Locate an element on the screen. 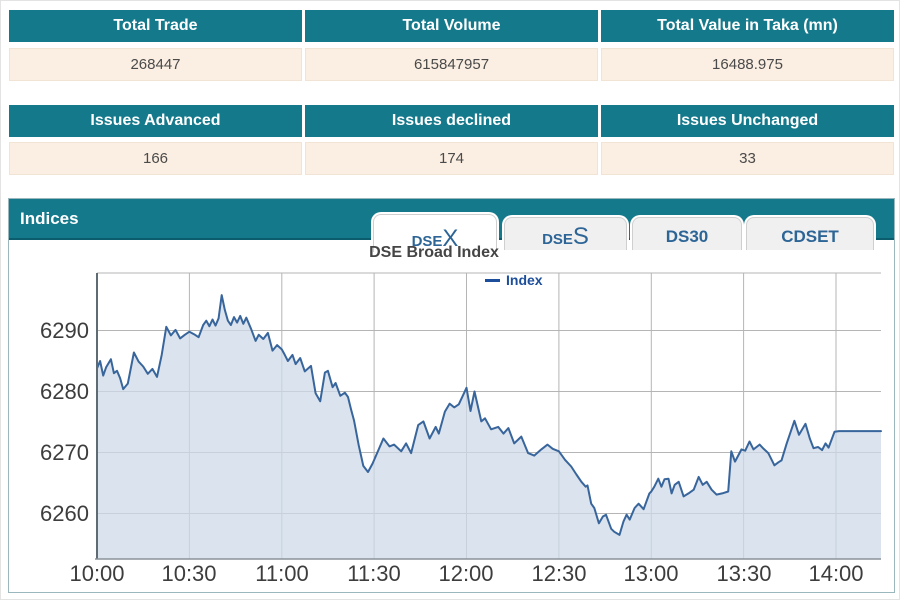  legend-series-label: Index is located at coordinates (524, 280).